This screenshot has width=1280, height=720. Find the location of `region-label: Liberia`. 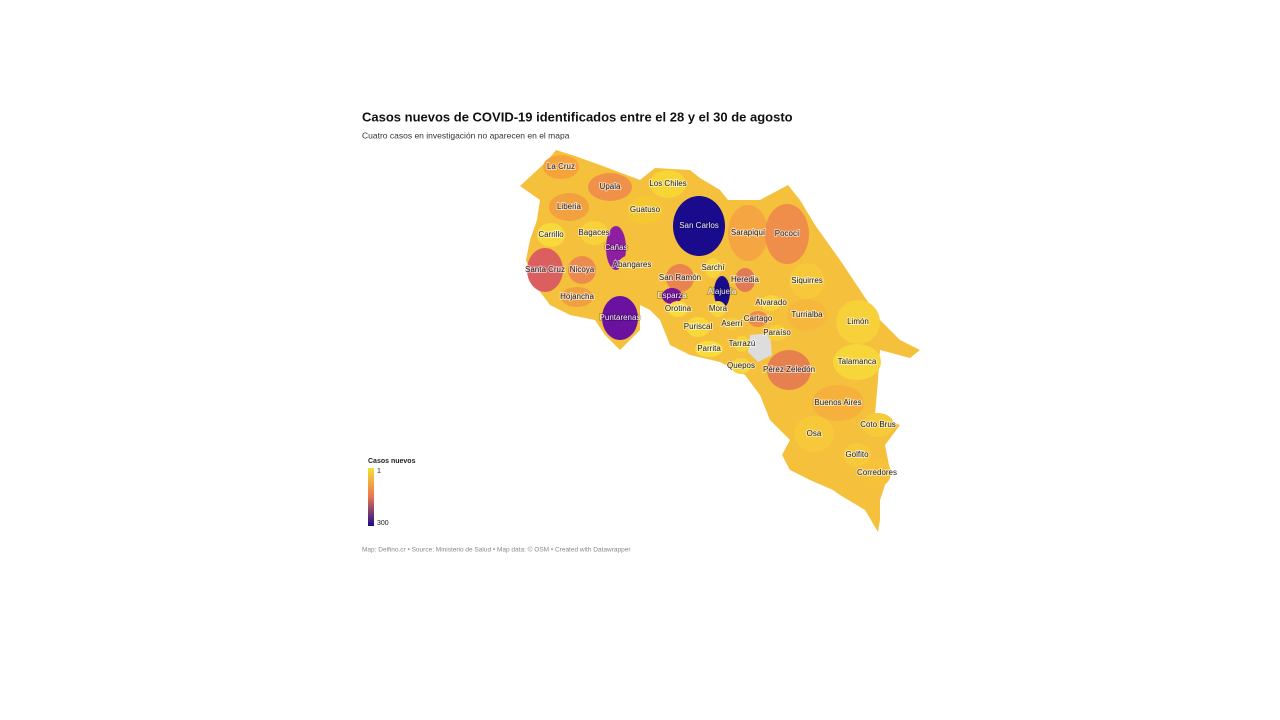

region-label: Liberia is located at coordinates (569, 206).